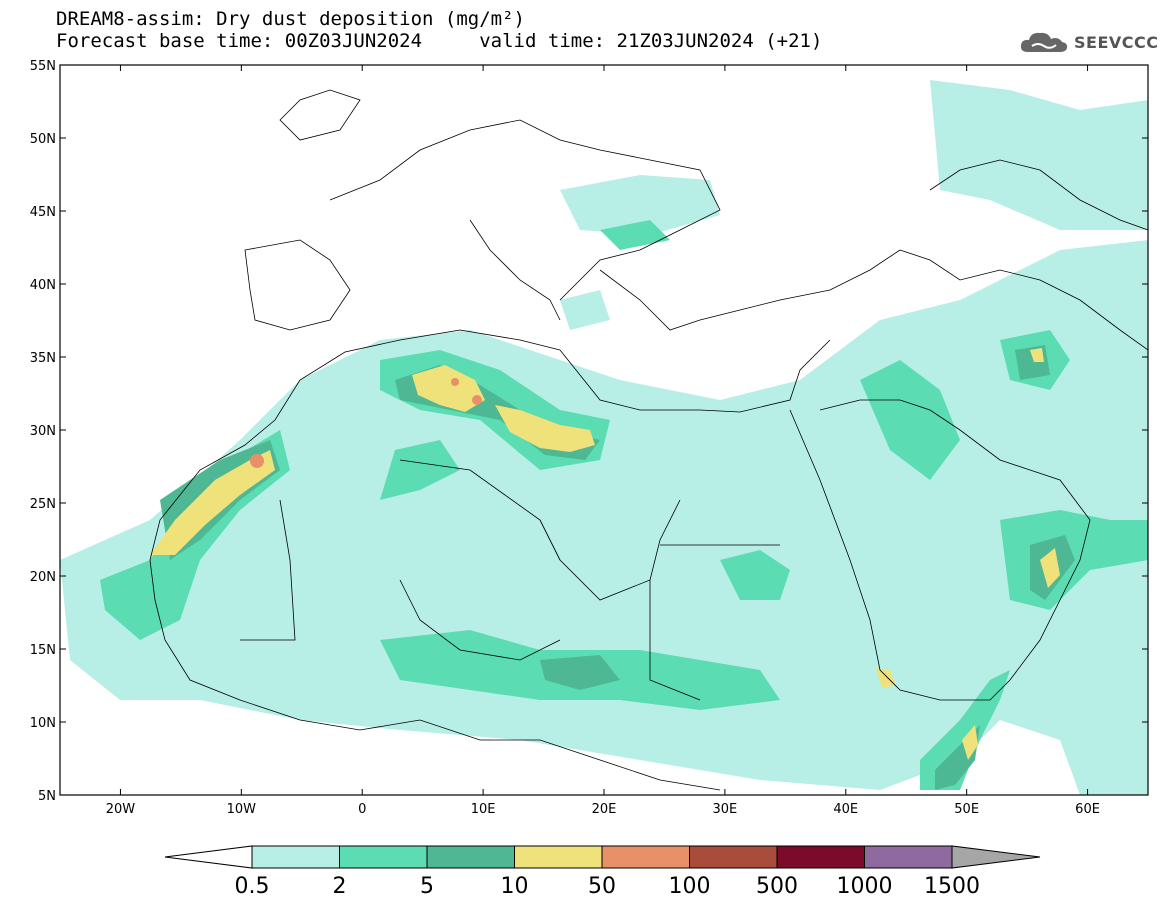 Image resolution: width=1165 pixels, height=907 pixels. What do you see at coordinates (121, 809) in the screenshot?
I see `lon-tick-label: 20W` at bounding box center [121, 809].